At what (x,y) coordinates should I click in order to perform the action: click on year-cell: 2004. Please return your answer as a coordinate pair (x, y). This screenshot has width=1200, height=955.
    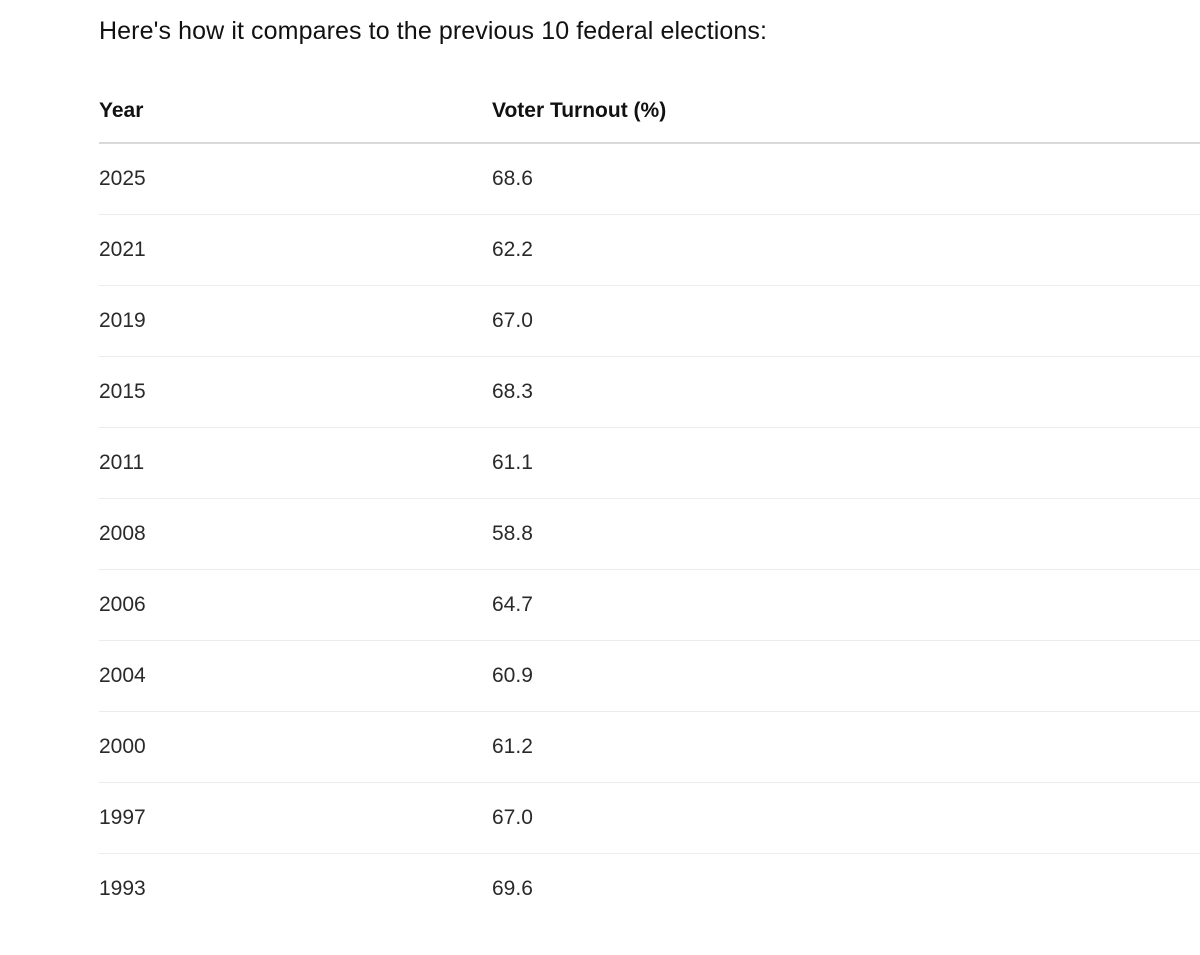
    Looking at the image, I should click on (295, 676).